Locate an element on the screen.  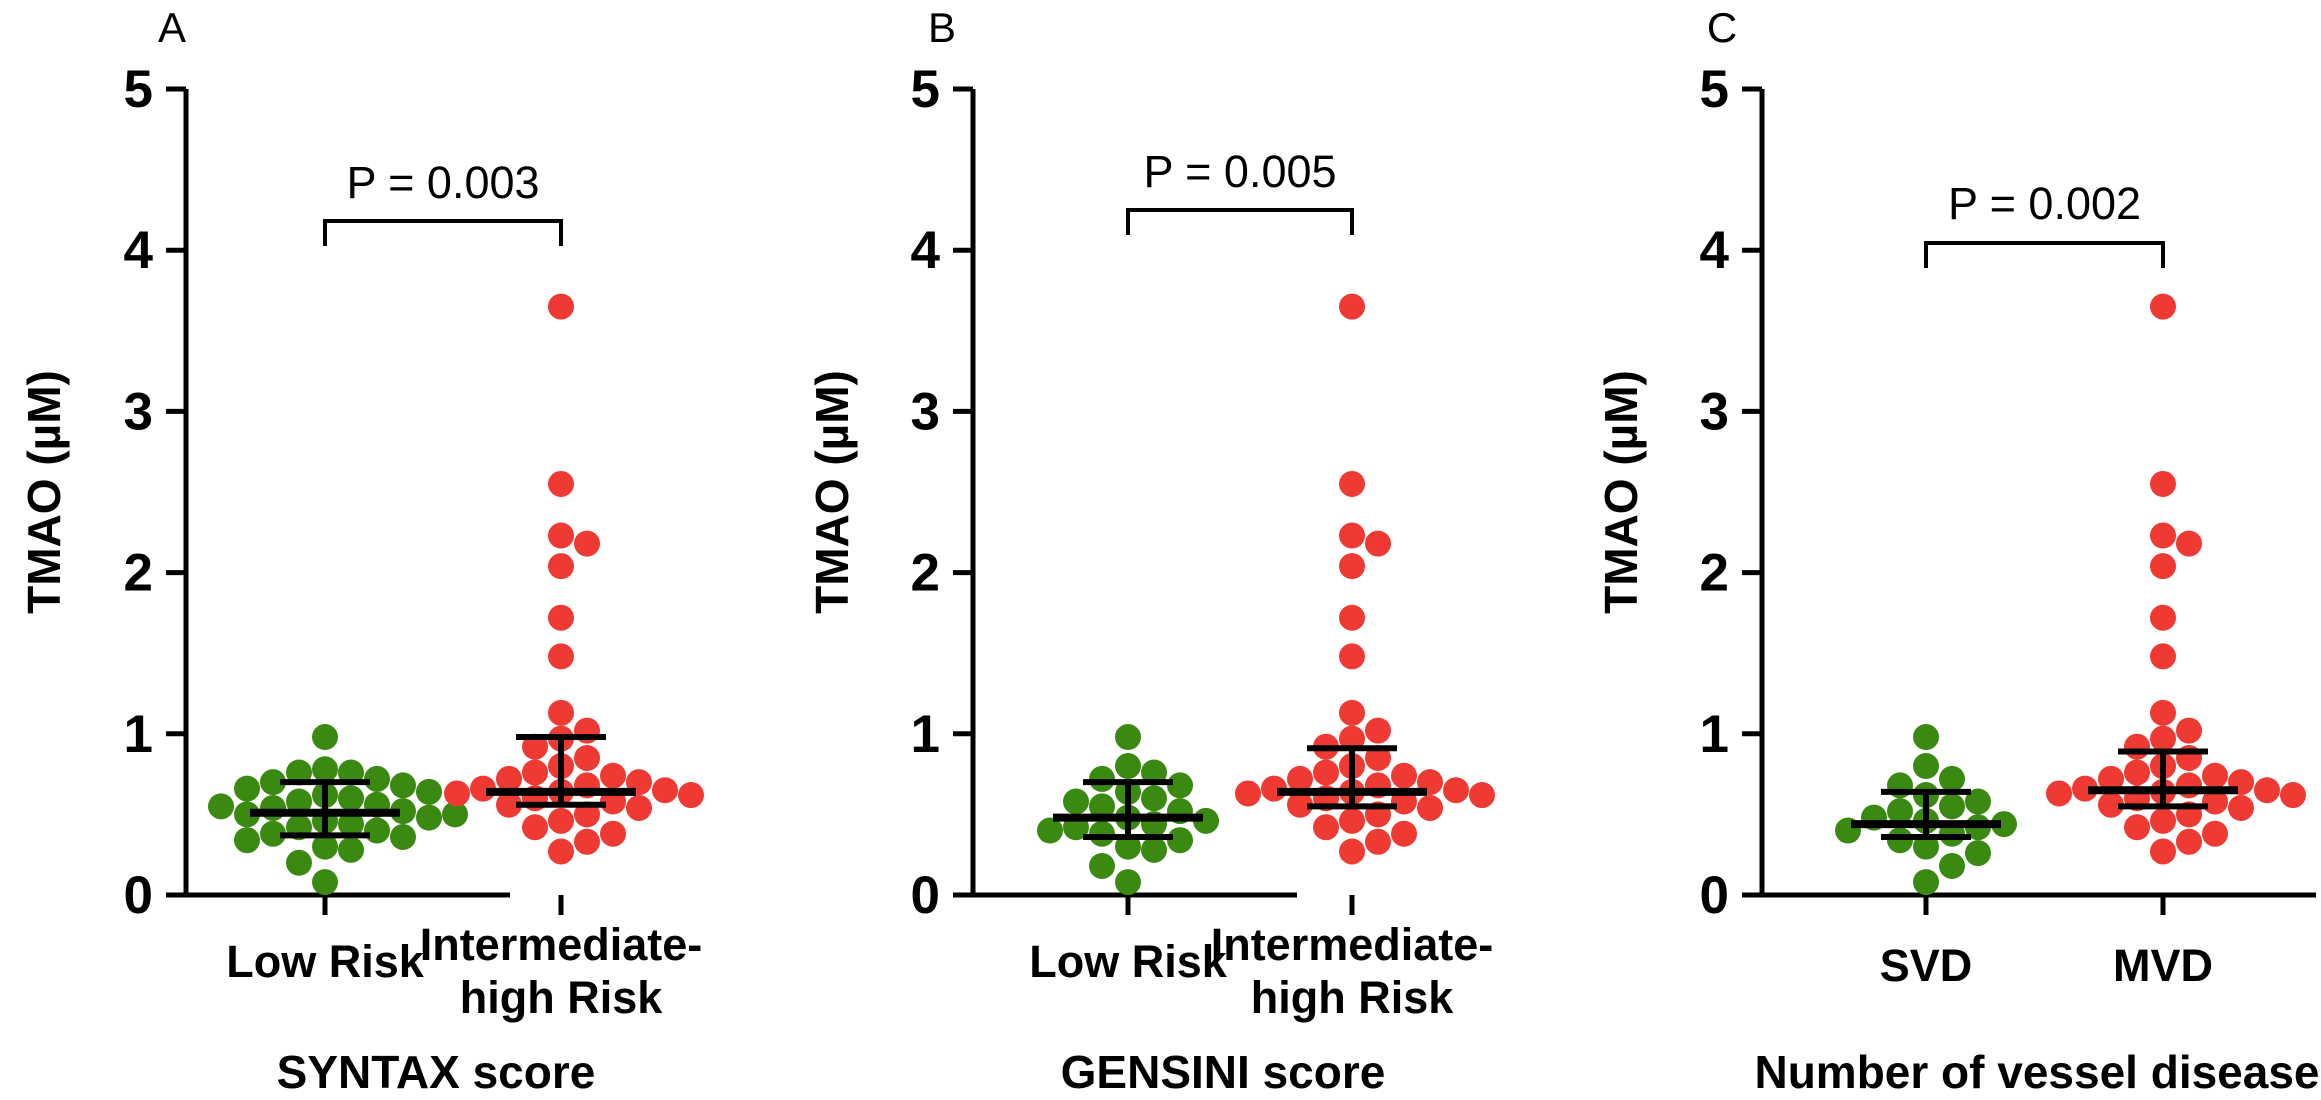
x-tick-label: high Risk is located at coordinates (1352, 997).